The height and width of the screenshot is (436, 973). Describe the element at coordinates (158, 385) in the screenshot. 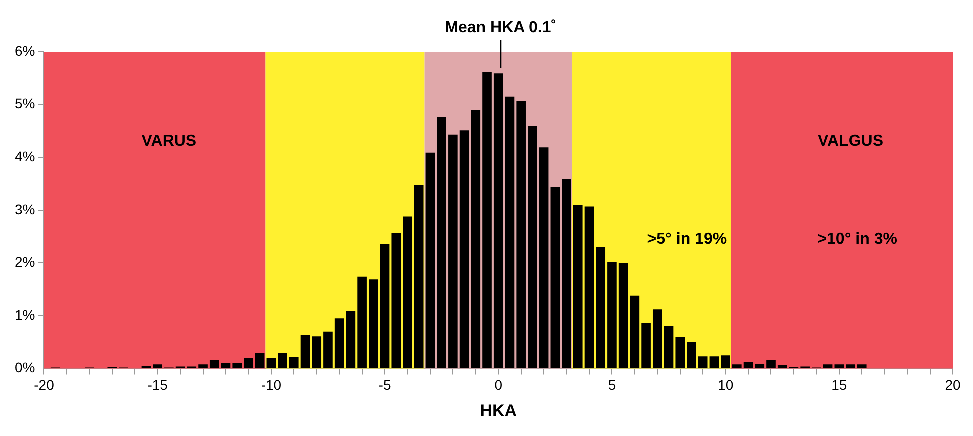

I see `x-tick-label: -15` at that location.